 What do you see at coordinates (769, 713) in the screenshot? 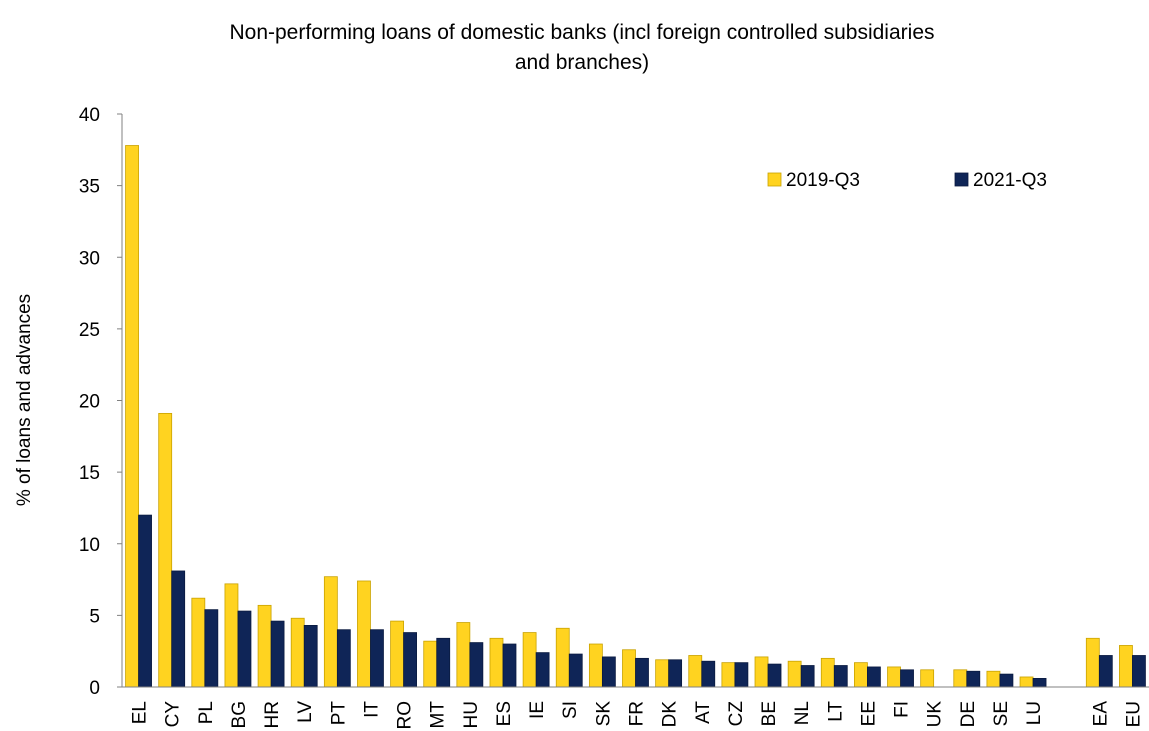
I see `x-tick-label: BE` at bounding box center [769, 713].